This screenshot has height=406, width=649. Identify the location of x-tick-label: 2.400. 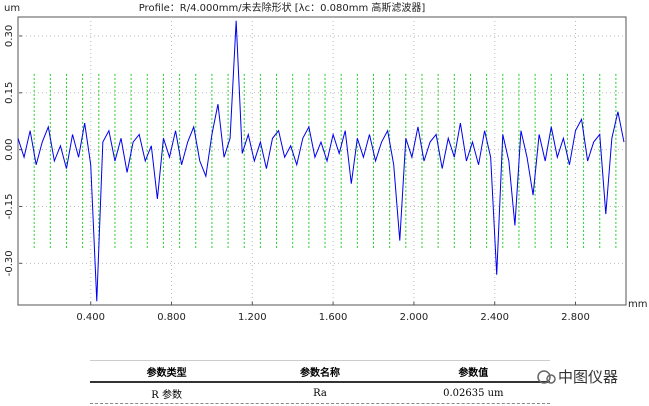
(494, 317).